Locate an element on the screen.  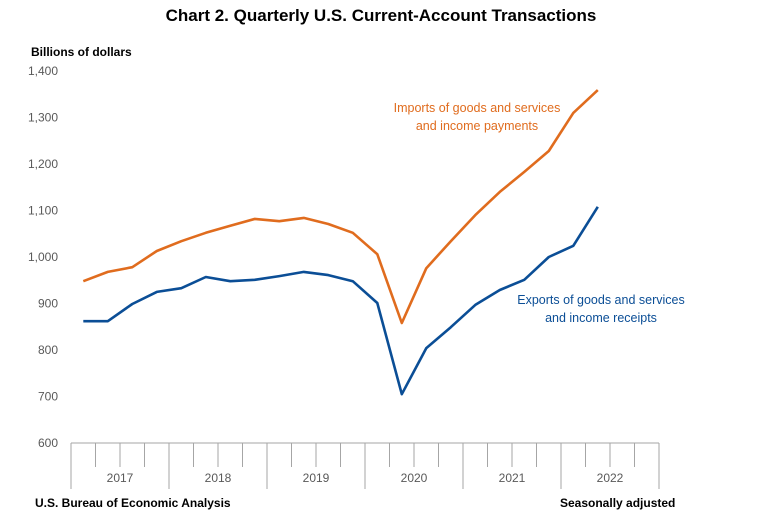
y-tick-label: 1,400 is located at coordinates (43, 71).